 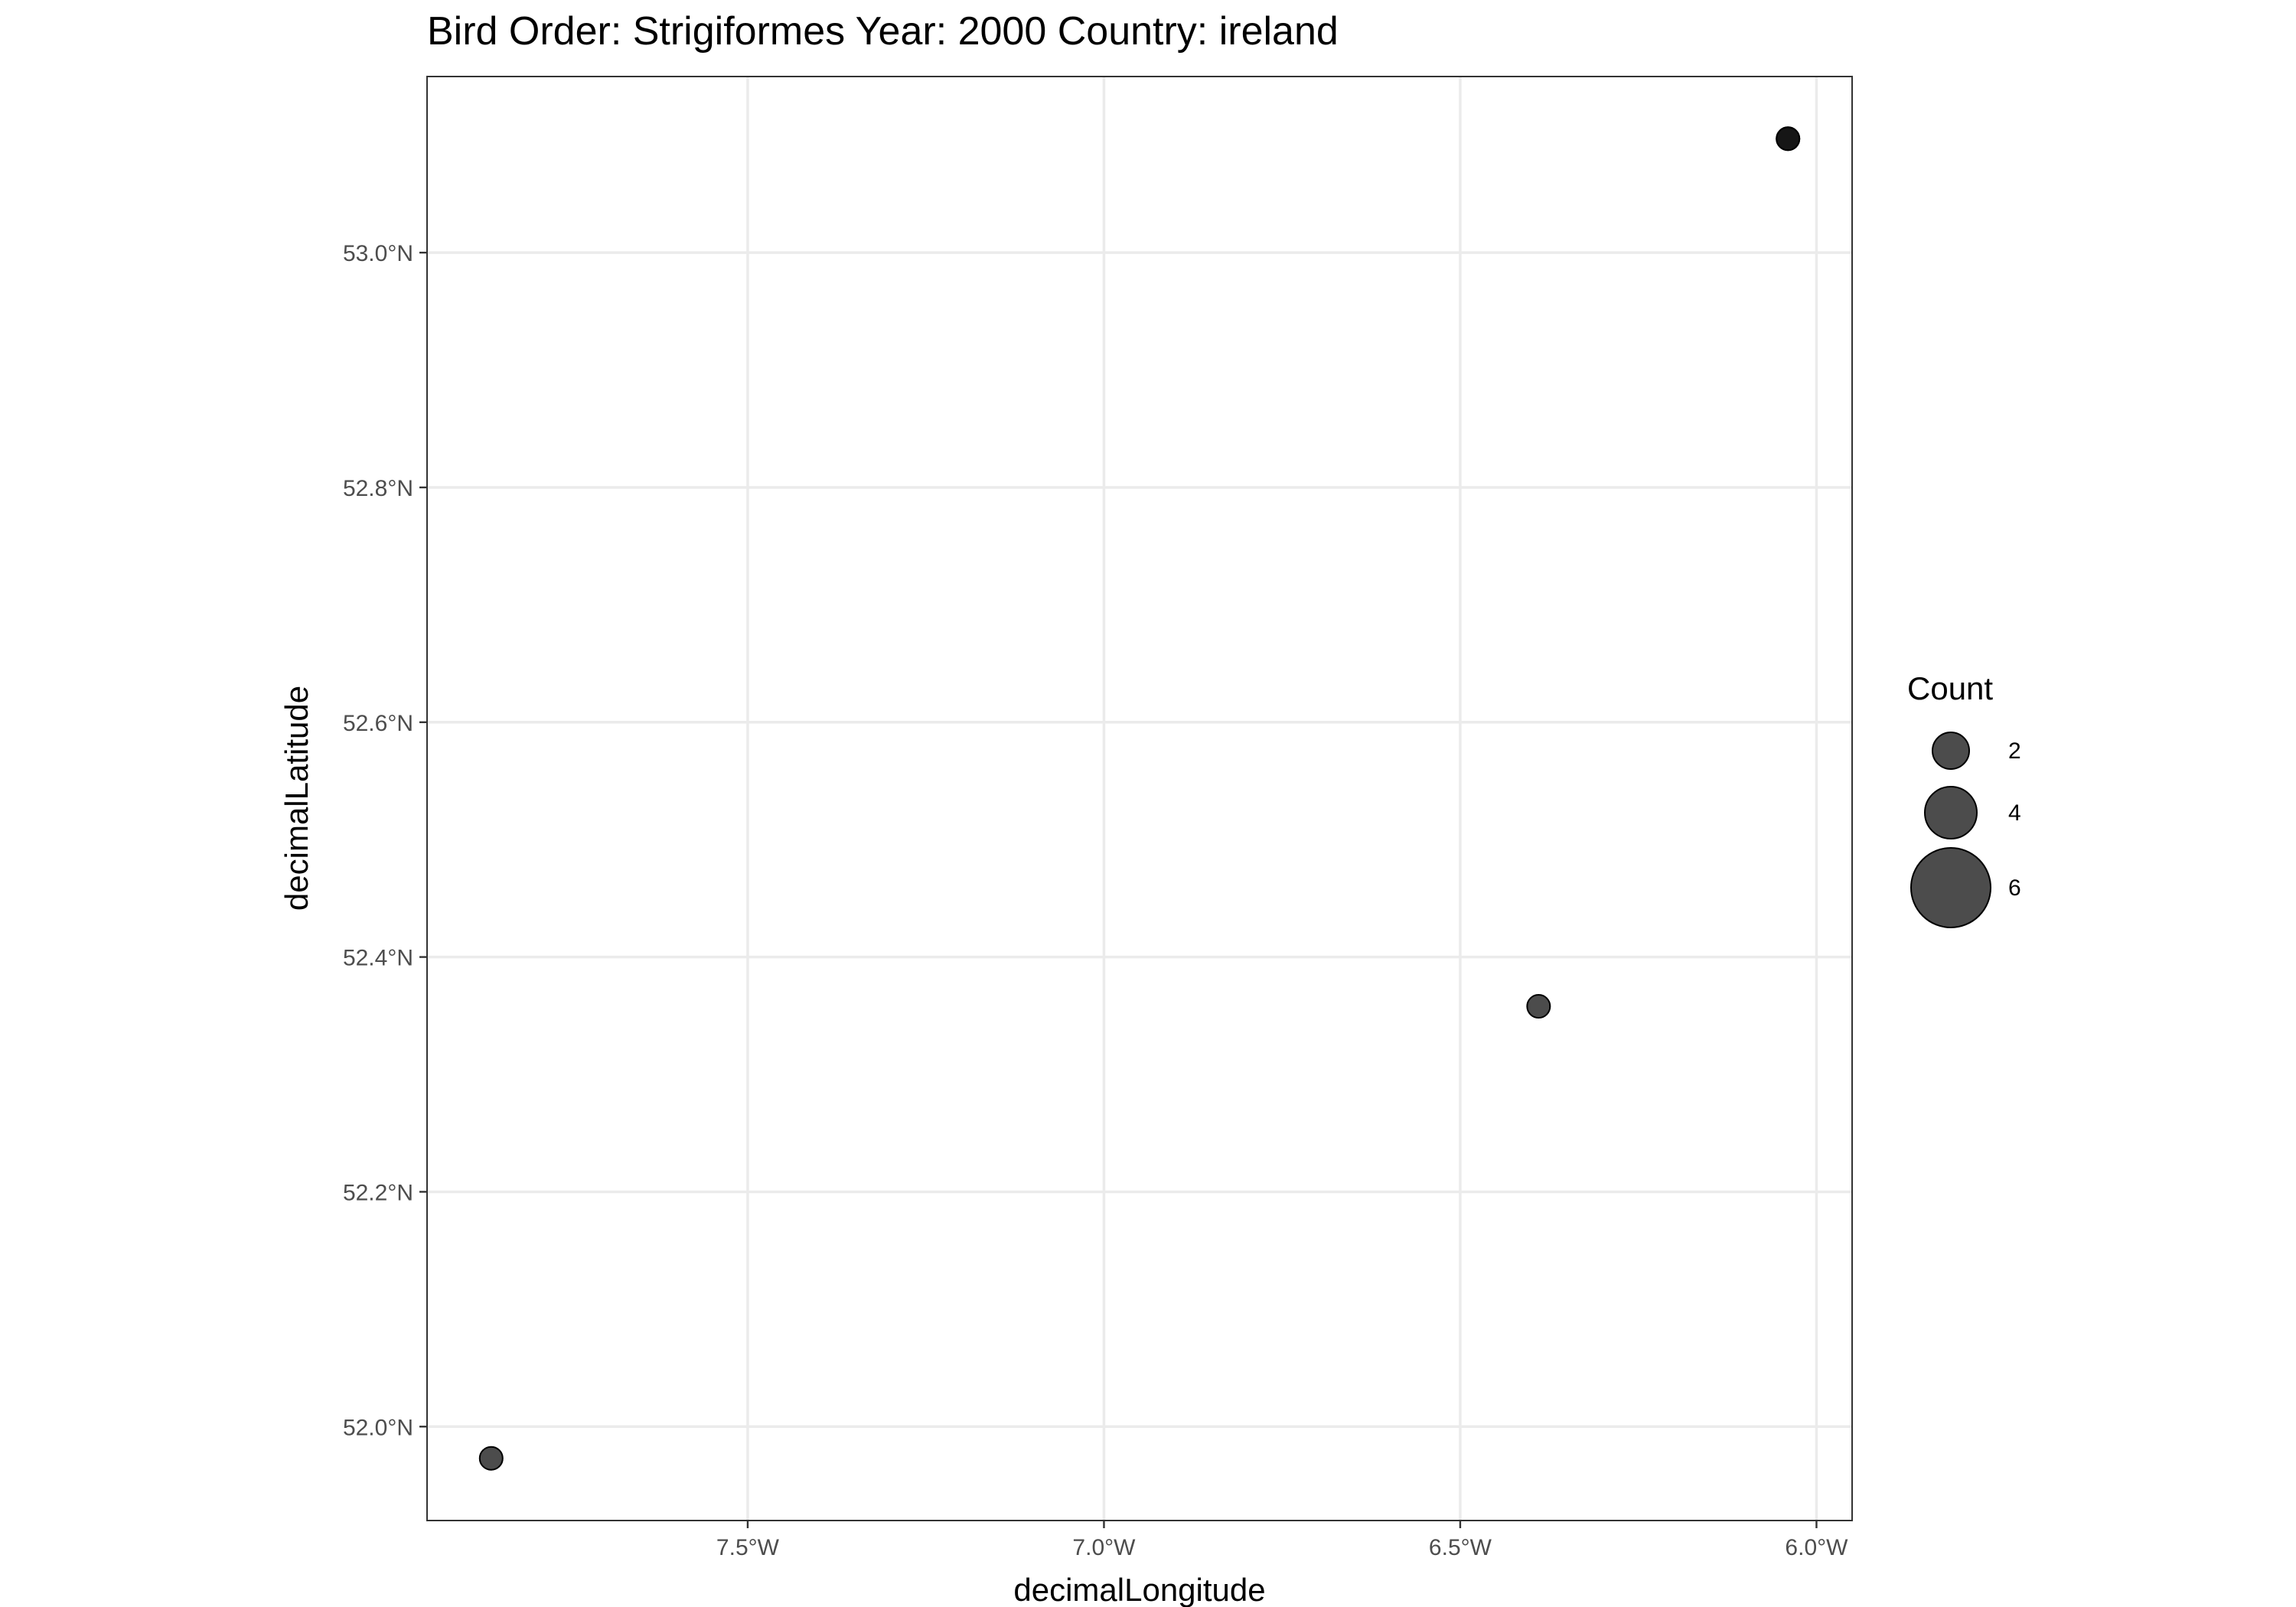 What do you see at coordinates (378, 958) in the screenshot?
I see `y-tick-label: 52.4°N` at bounding box center [378, 958].